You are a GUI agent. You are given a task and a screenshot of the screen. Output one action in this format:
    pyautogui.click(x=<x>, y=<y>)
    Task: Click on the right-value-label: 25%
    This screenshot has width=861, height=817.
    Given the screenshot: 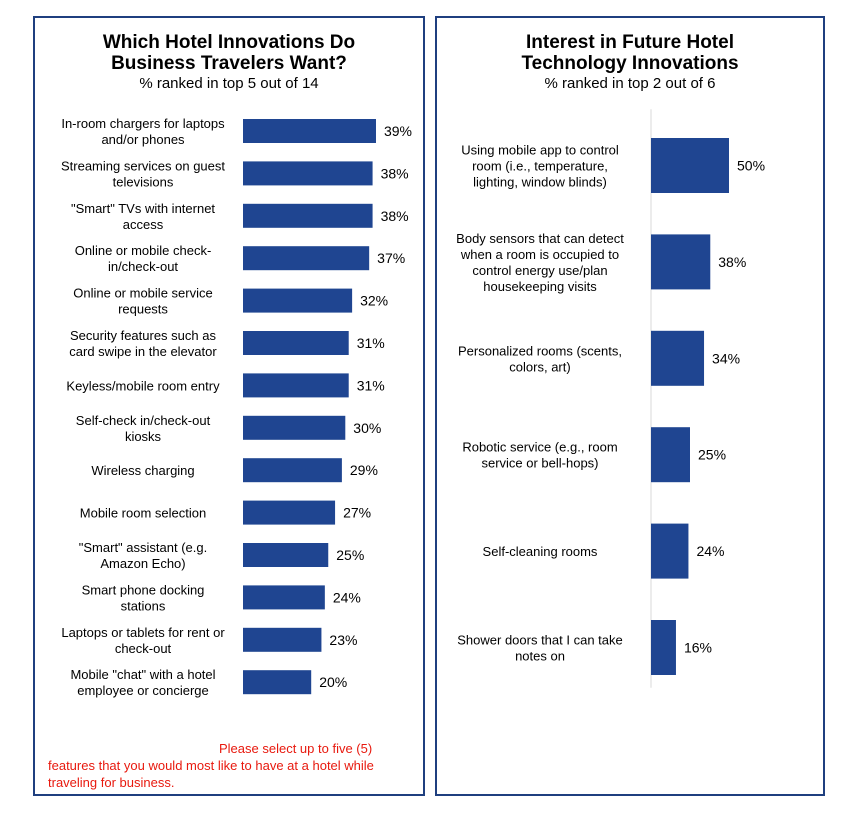 What is the action you would take?
    pyautogui.click(x=712, y=455)
    